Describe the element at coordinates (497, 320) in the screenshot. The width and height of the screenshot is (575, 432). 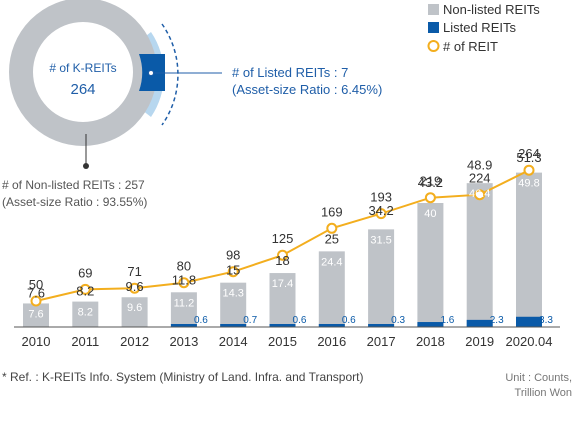
I see `value-label-listed-2019: 2.3` at that location.